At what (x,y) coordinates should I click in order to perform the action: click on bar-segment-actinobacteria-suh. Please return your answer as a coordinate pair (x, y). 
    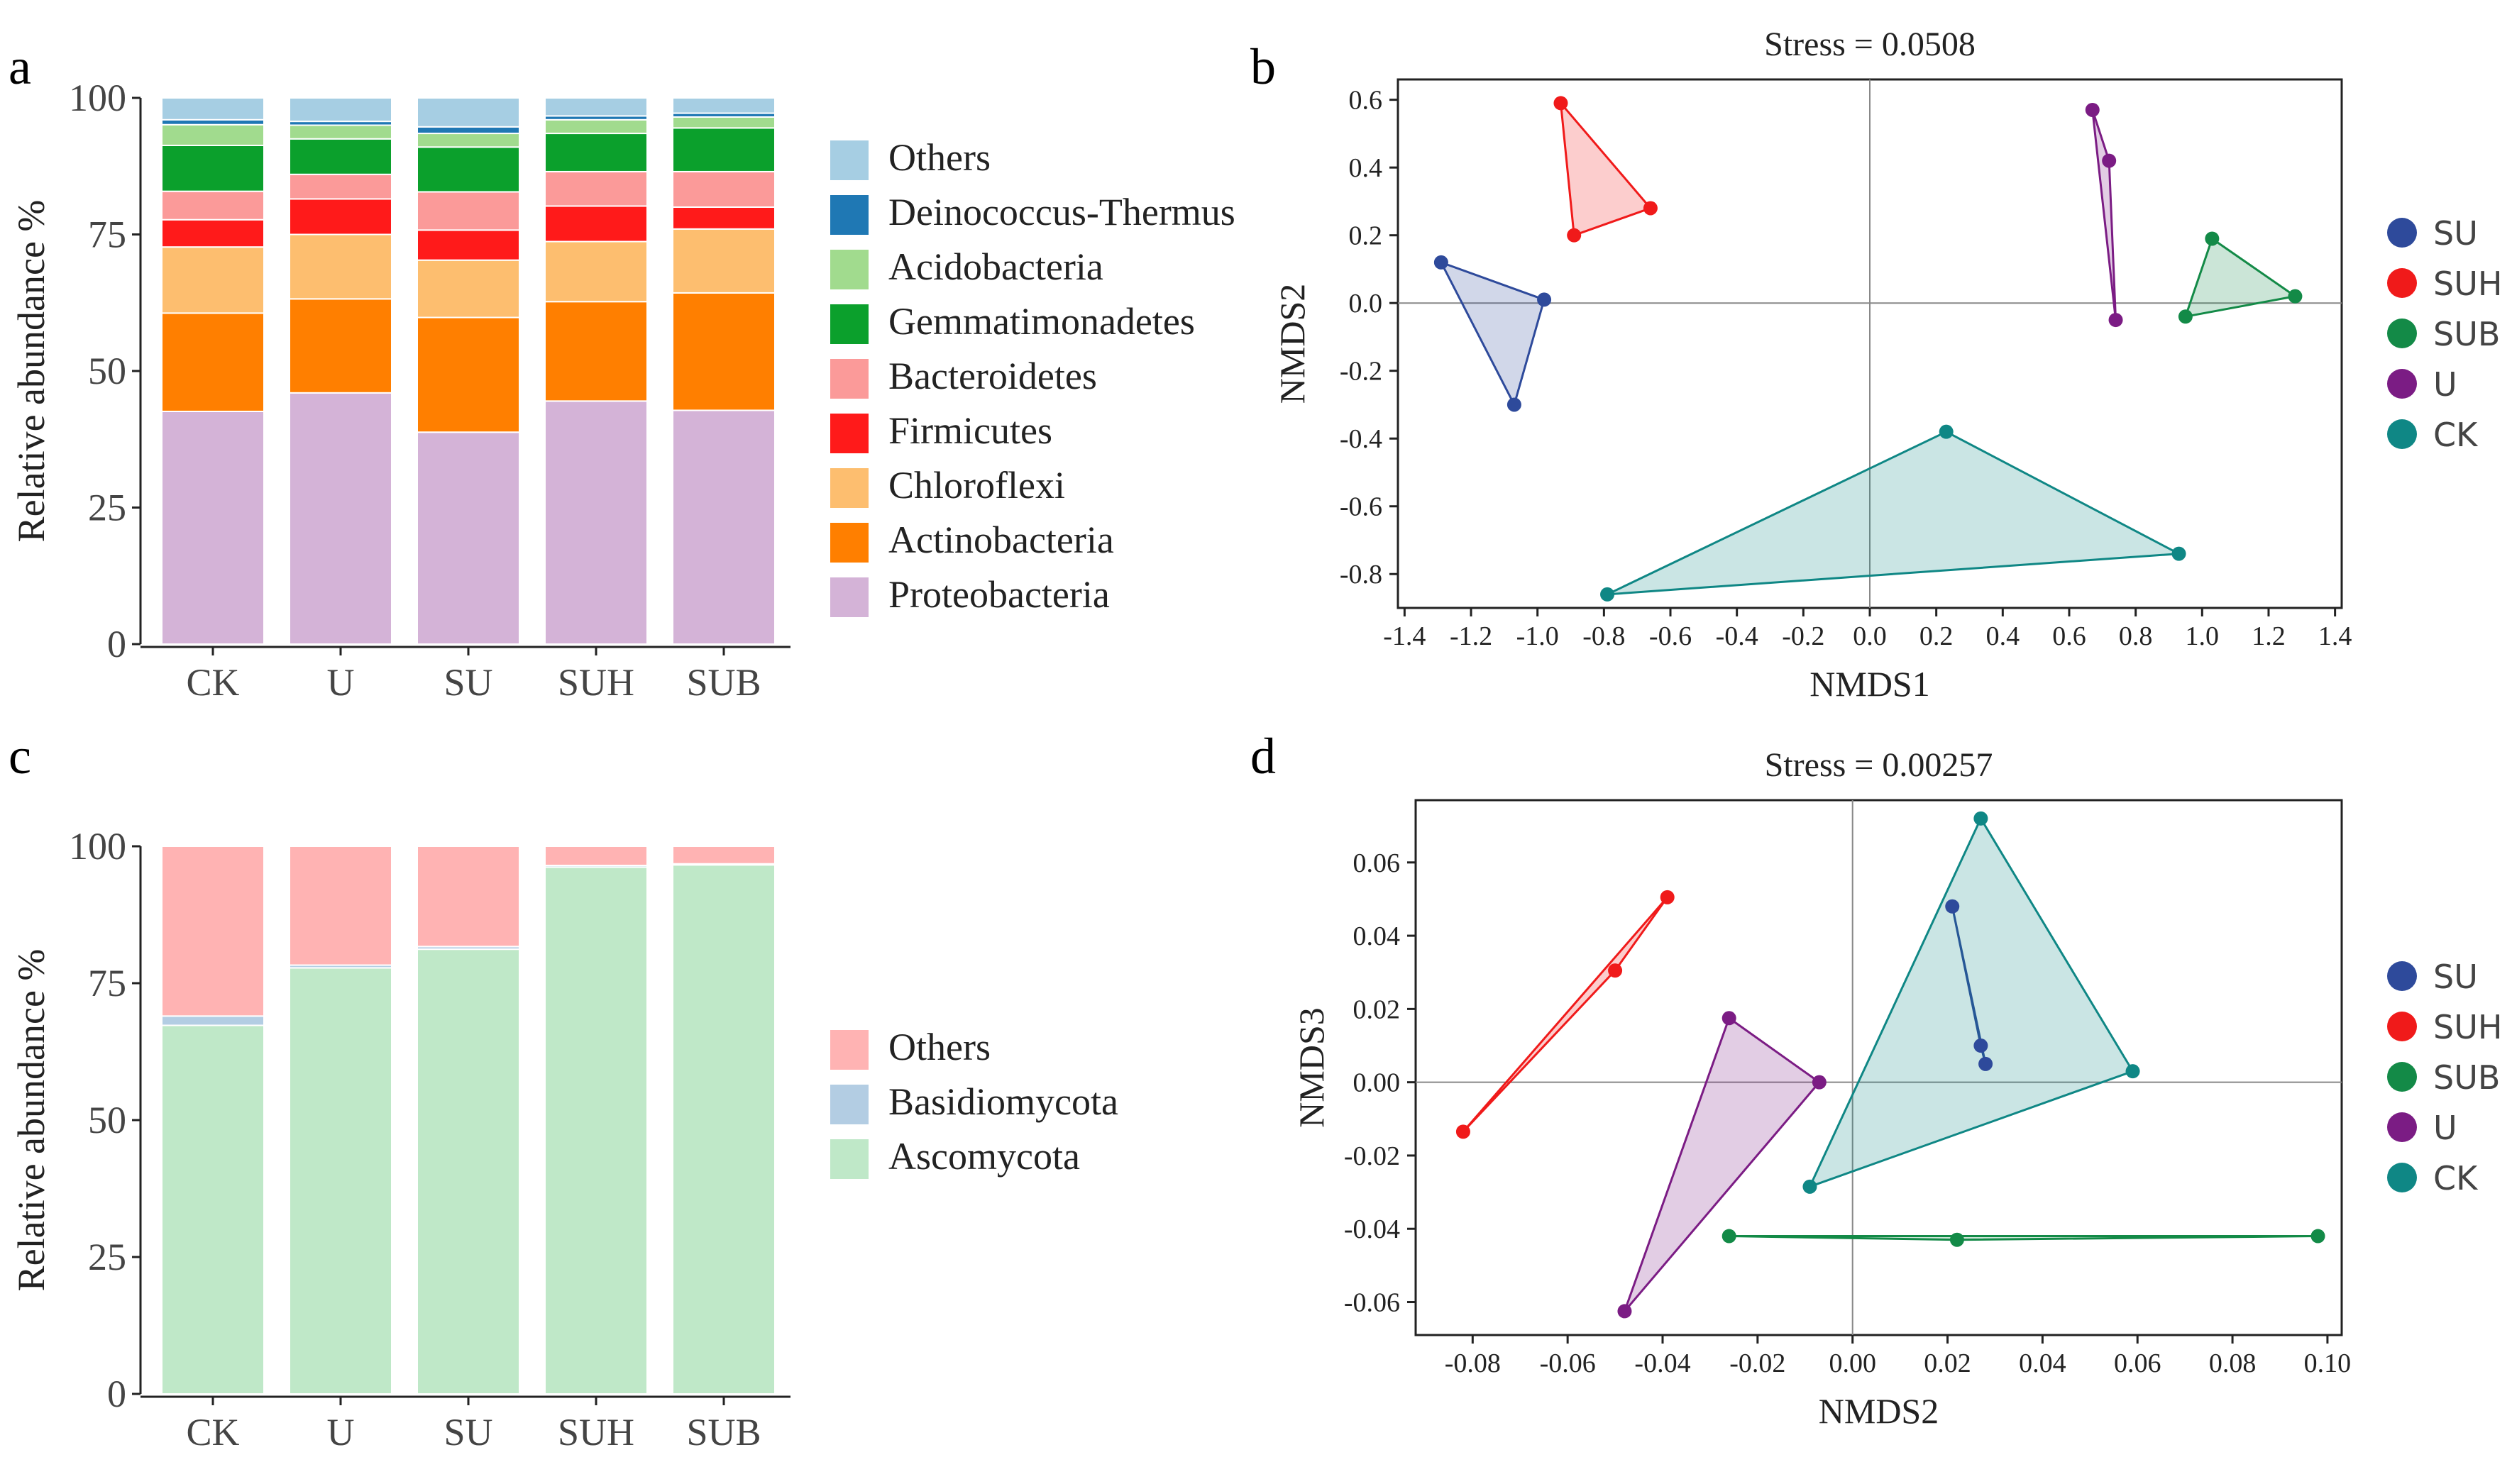
    Looking at the image, I should click on (596, 352).